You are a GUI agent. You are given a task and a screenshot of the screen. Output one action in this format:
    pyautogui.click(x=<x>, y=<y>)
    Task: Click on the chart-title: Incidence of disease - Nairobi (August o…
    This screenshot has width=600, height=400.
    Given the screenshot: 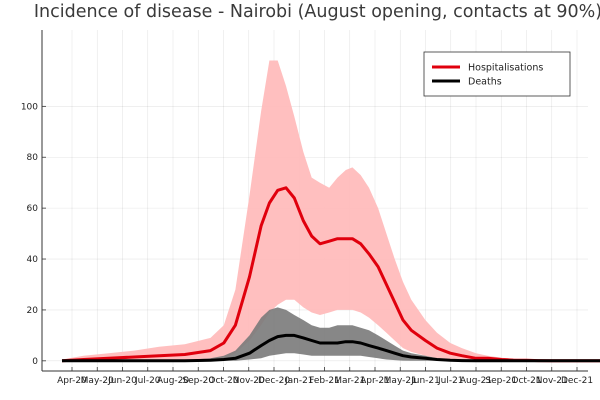 What is the action you would take?
    pyautogui.click(x=317, y=12)
    